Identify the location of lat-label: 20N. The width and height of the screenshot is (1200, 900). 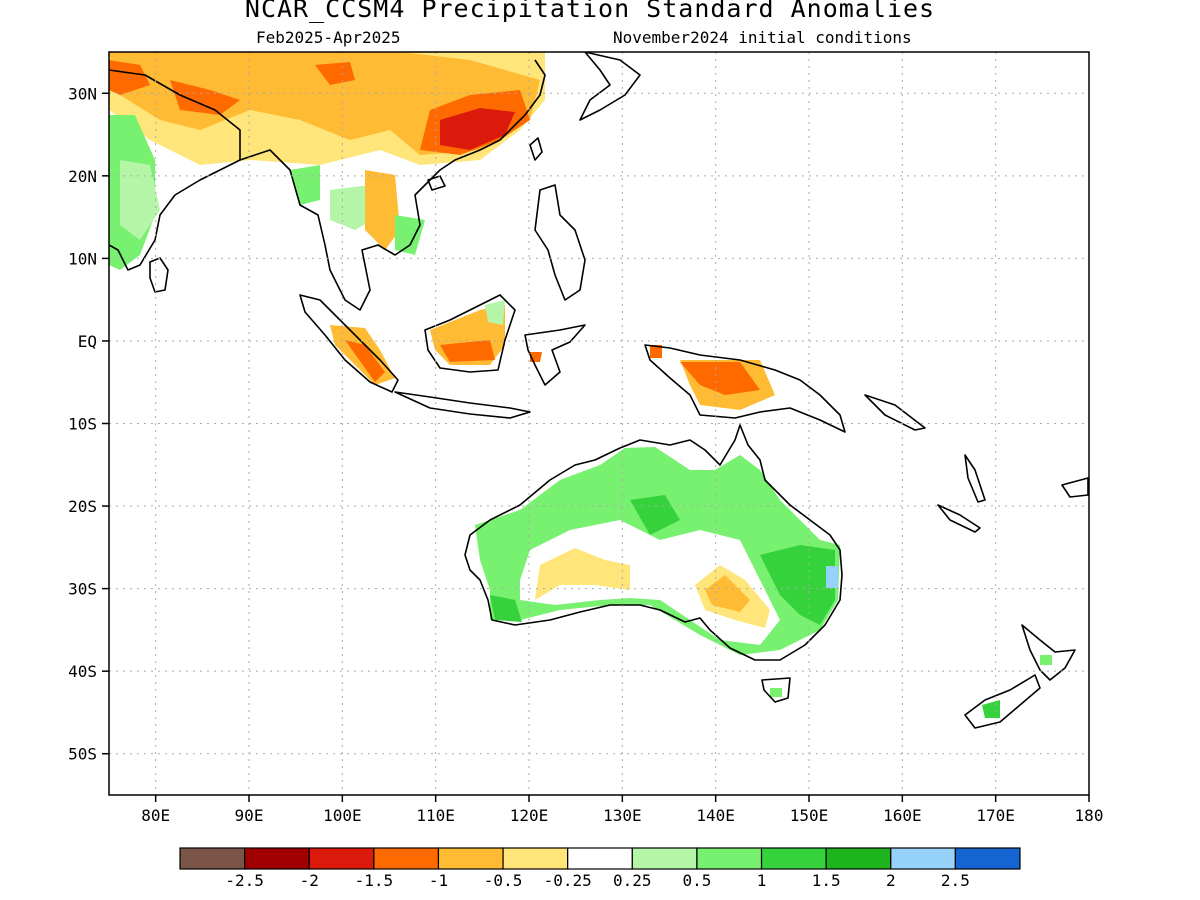
(82, 176).